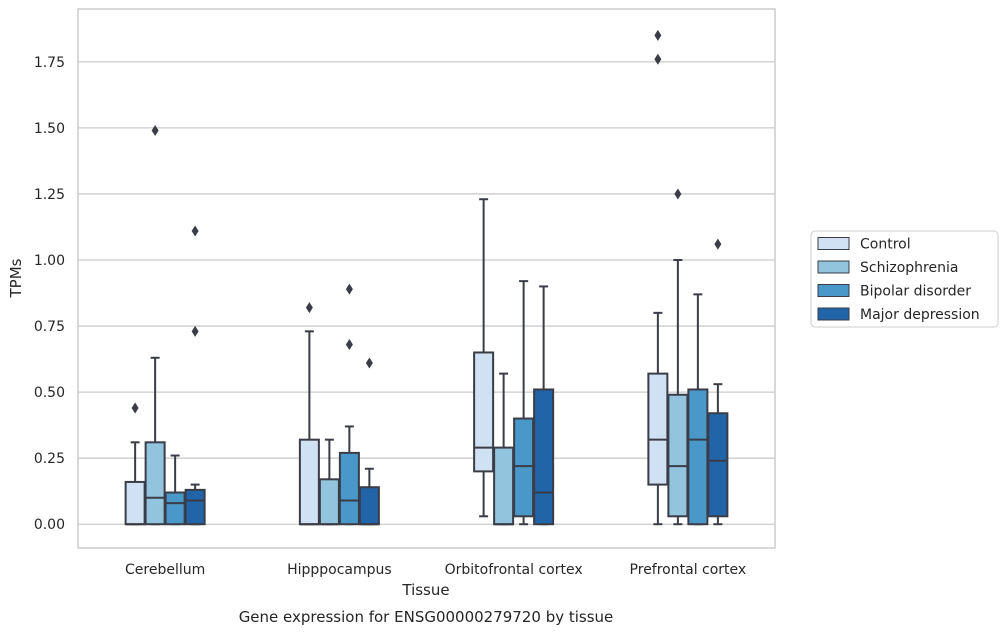  What do you see at coordinates (514, 570) in the screenshot?
I see `x-tick-label: Orbitofrontal cortex` at bounding box center [514, 570].